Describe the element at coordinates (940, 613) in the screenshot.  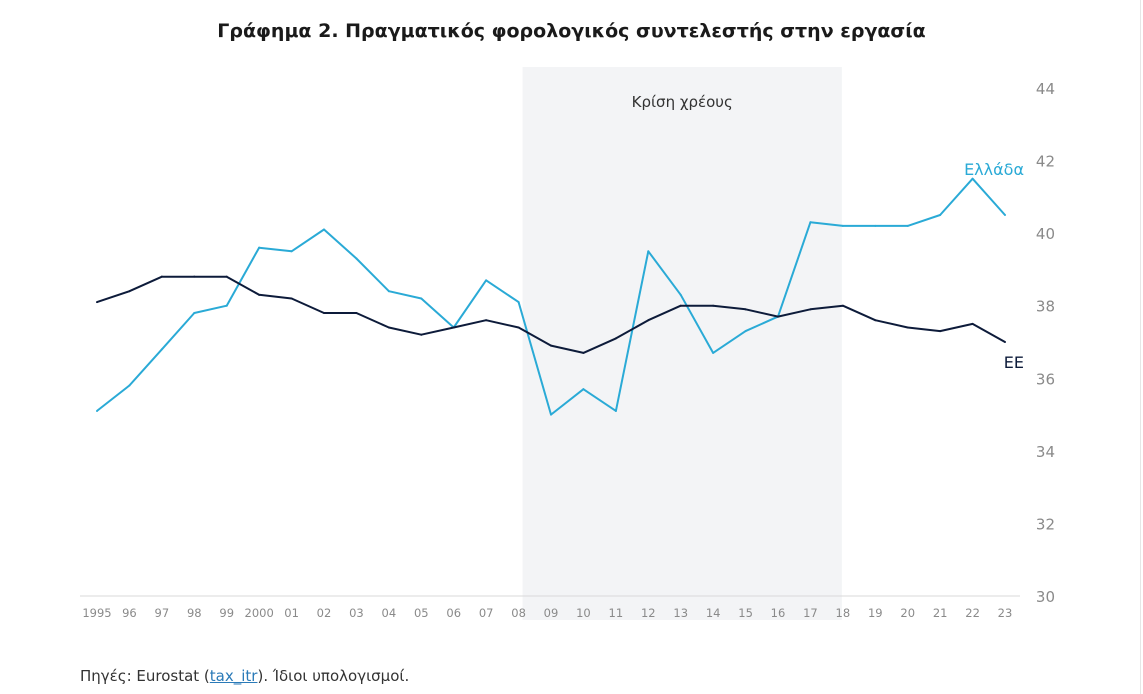
I see `x-tick-label: 21` at that location.